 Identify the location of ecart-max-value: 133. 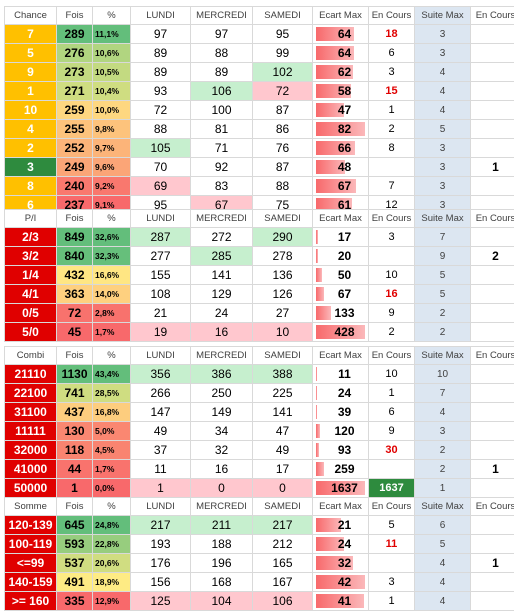
(340, 313).